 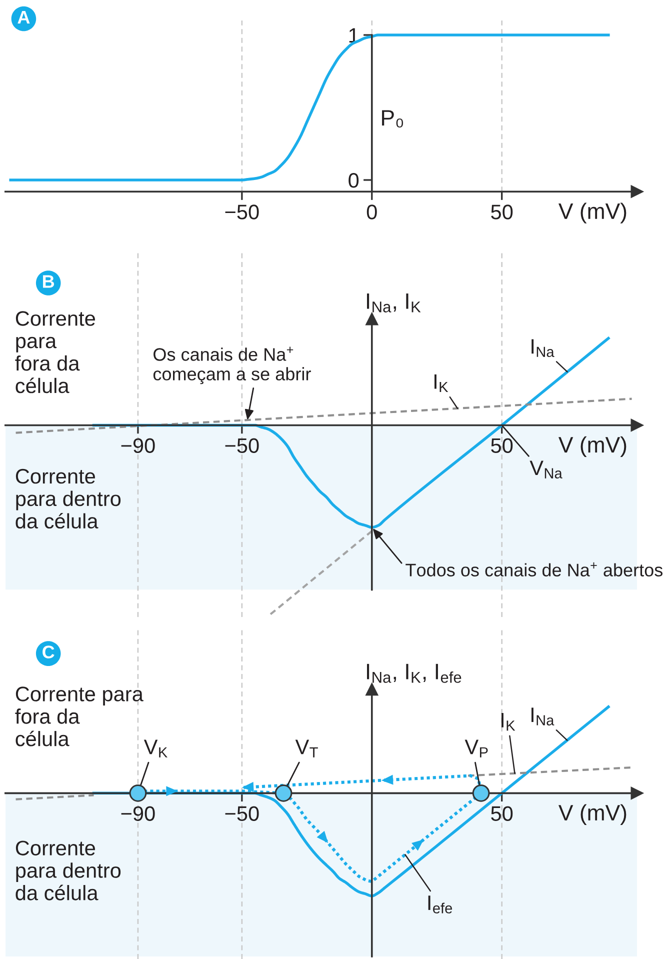 I want to click on text: I$_{K}$, so click(x=509, y=721).